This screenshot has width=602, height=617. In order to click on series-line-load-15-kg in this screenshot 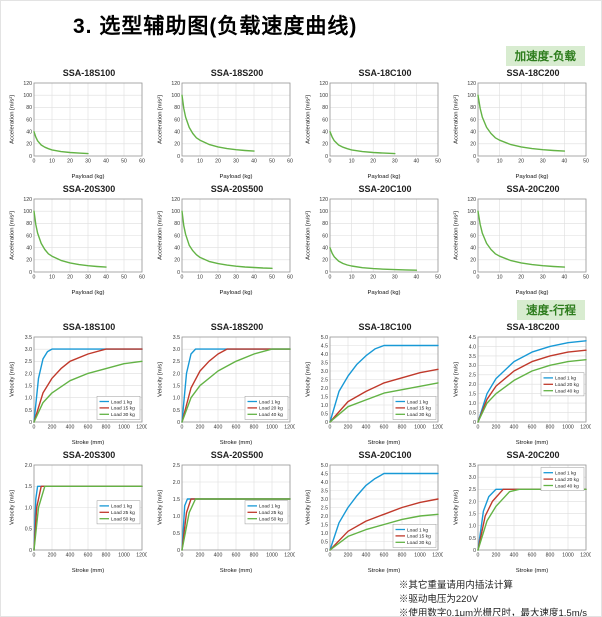, I will do `click(88, 385)`.